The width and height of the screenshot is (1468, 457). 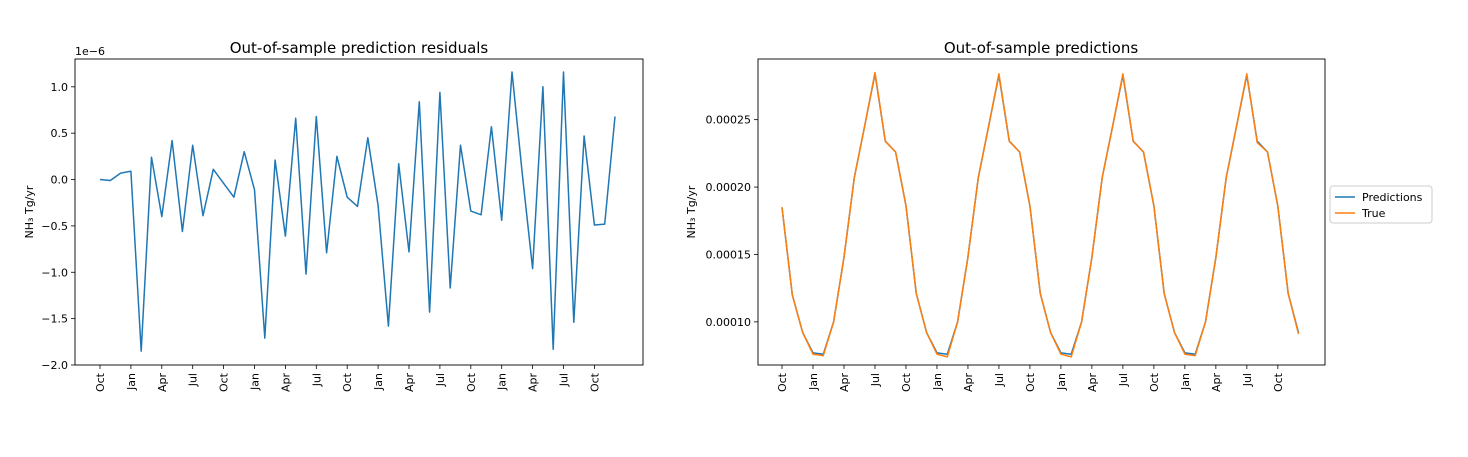 What do you see at coordinates (729, 187) in the screenshot?
I see `y-tick-label: 0.00020` at bounding box center [729, 187].